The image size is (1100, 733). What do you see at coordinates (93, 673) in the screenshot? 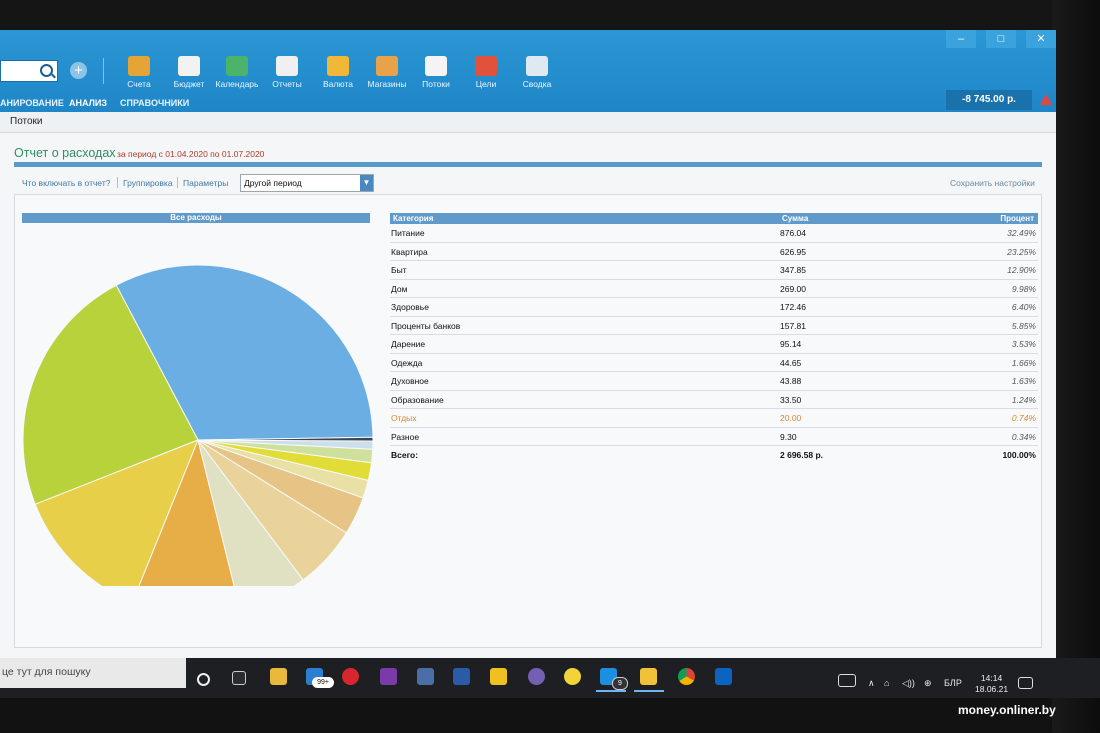
I see `taskbar-search-input: це тут для пошуку` at bounding box center [93, 673].